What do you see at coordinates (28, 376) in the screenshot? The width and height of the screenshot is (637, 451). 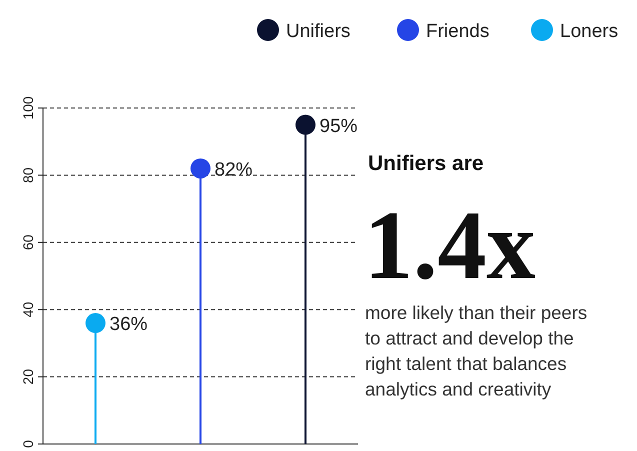 I see `y-tick-label: 20` at bounding box center [28, 376].